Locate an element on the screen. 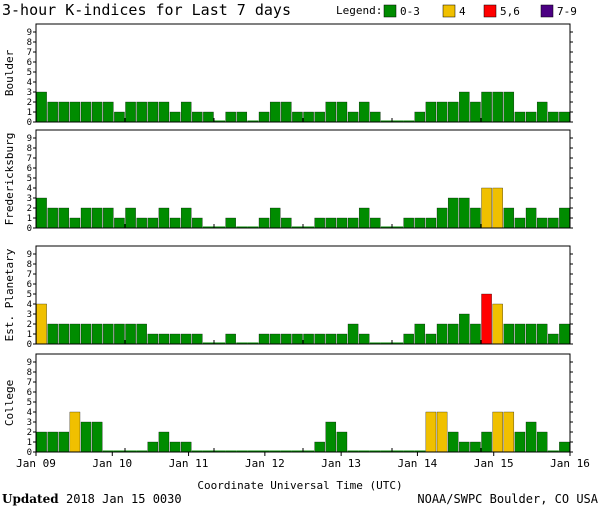  updated-label: Updated is located at coordinates (30, 499).